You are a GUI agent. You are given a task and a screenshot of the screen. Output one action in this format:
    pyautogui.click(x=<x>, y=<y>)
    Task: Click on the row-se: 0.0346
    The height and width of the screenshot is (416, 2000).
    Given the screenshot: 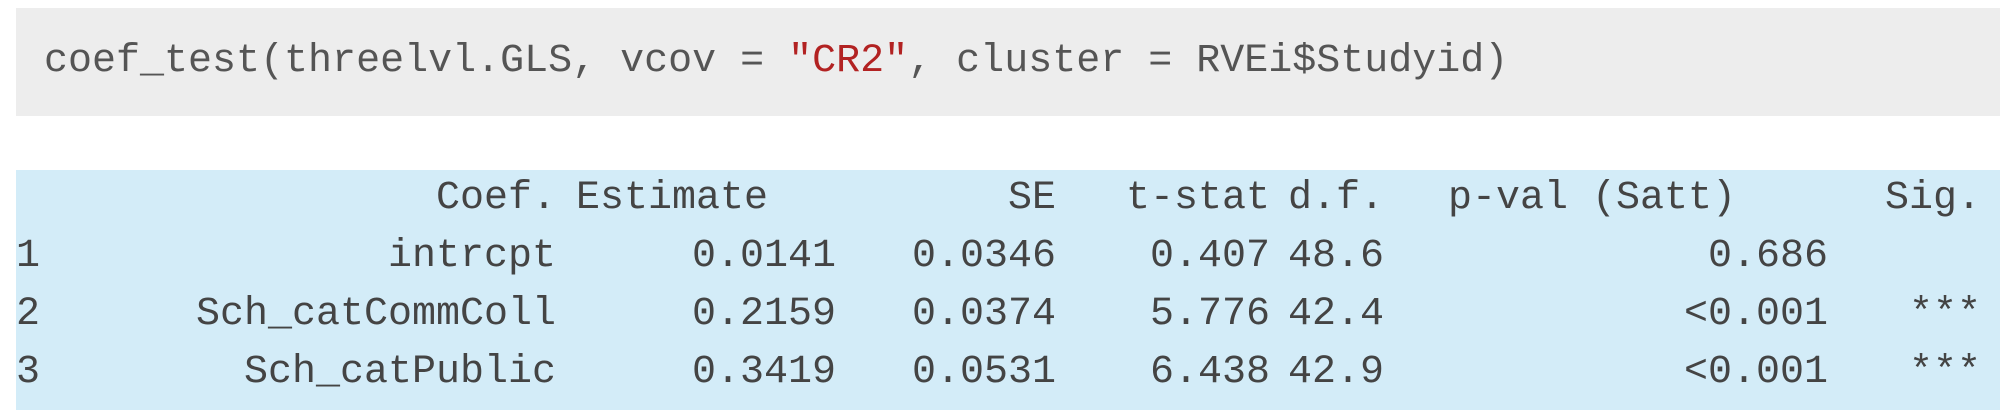 What is the action you would take?
    pyautogui.click(x=983, y=256)
    